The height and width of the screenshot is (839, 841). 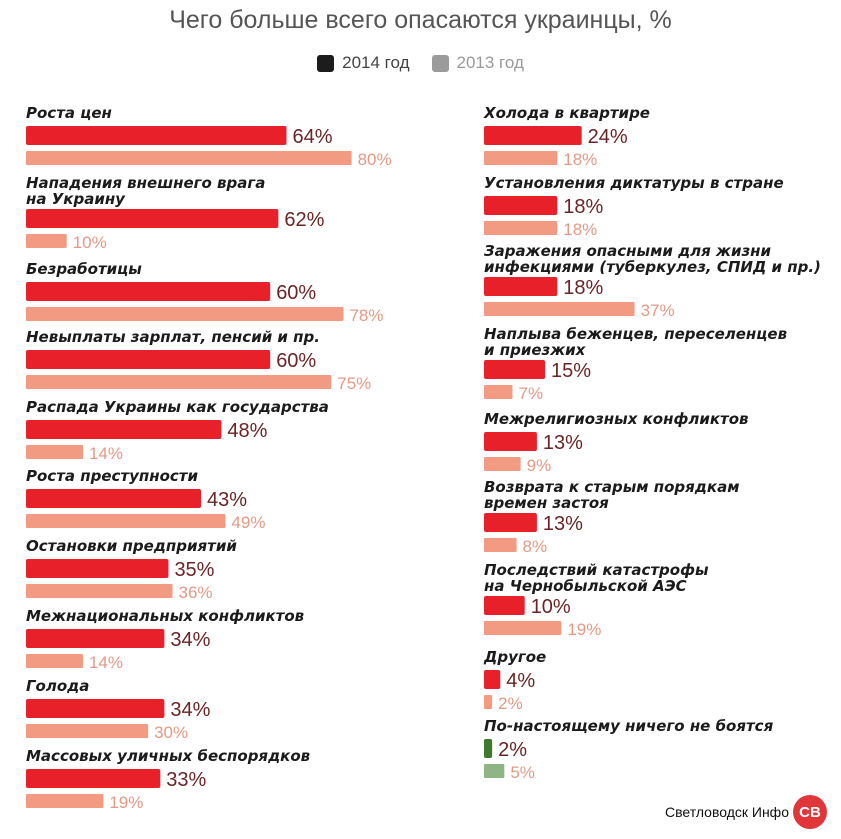 I want to click on value-label-2014: 4%, so click(x=520, y=681).